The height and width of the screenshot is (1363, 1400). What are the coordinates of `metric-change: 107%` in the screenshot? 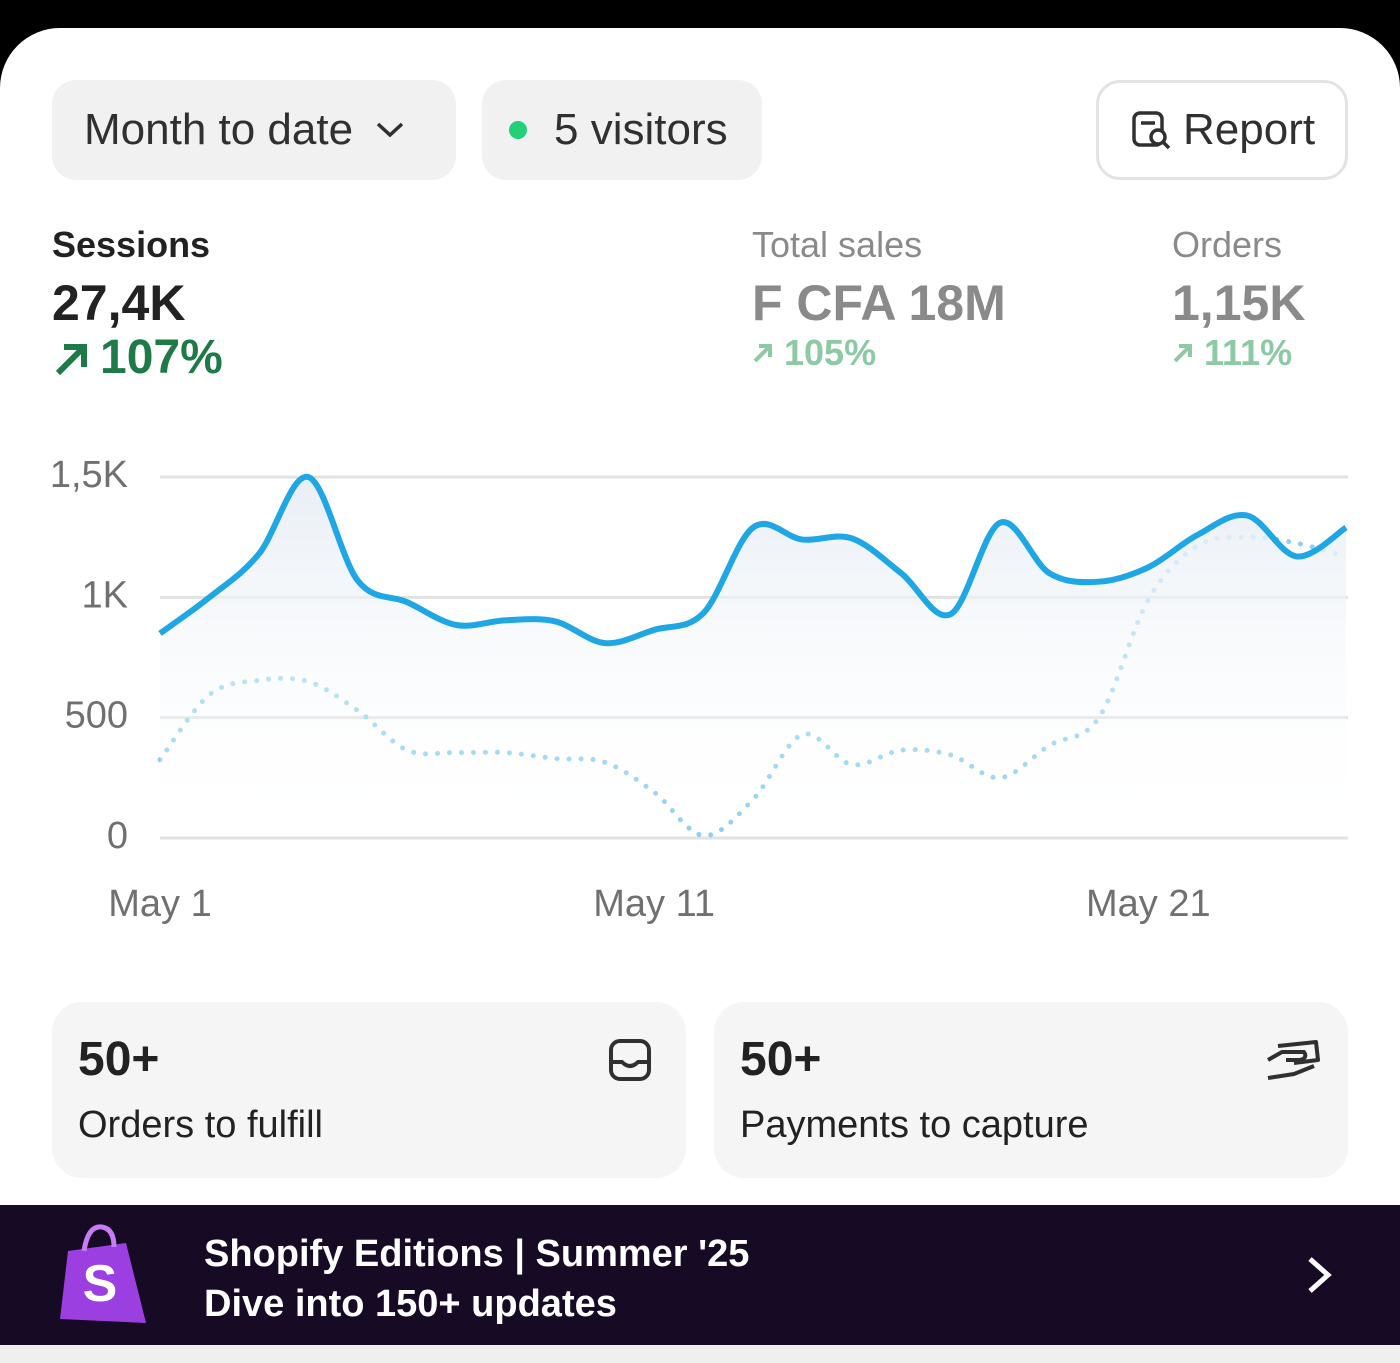 It's located at (161, 357).